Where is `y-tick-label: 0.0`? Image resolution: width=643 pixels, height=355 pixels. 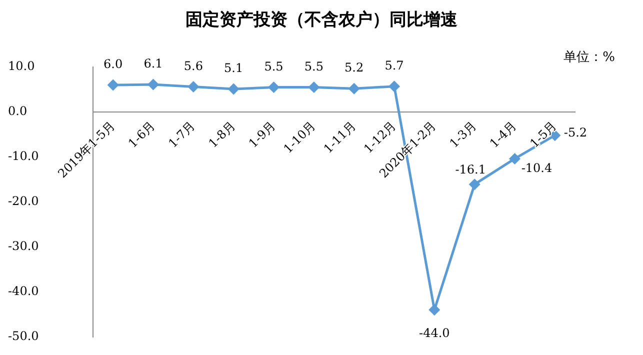
y-tick-label: 0.0 is located at coordinates (18, 111).